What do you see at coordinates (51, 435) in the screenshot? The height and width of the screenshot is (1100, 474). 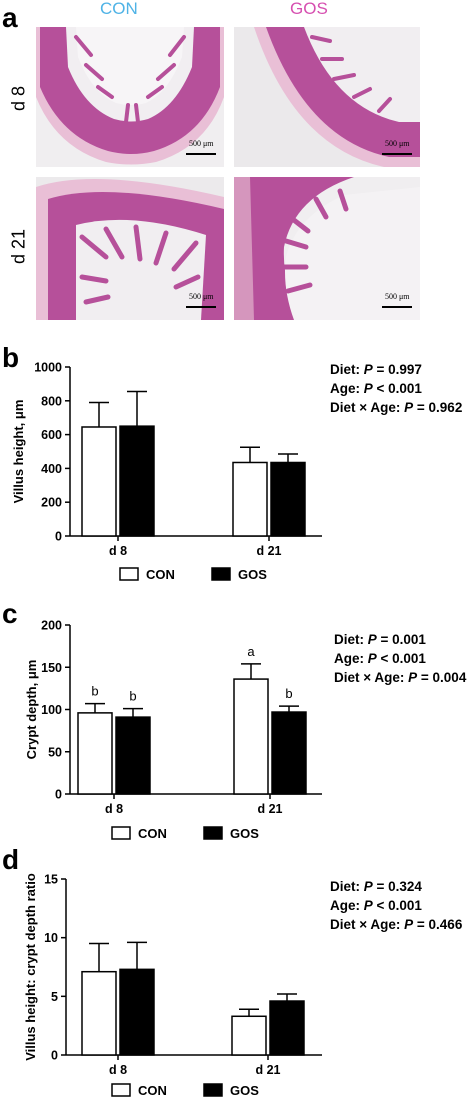 I see `y-tick-label: 600` at bounding box center [51, 435].